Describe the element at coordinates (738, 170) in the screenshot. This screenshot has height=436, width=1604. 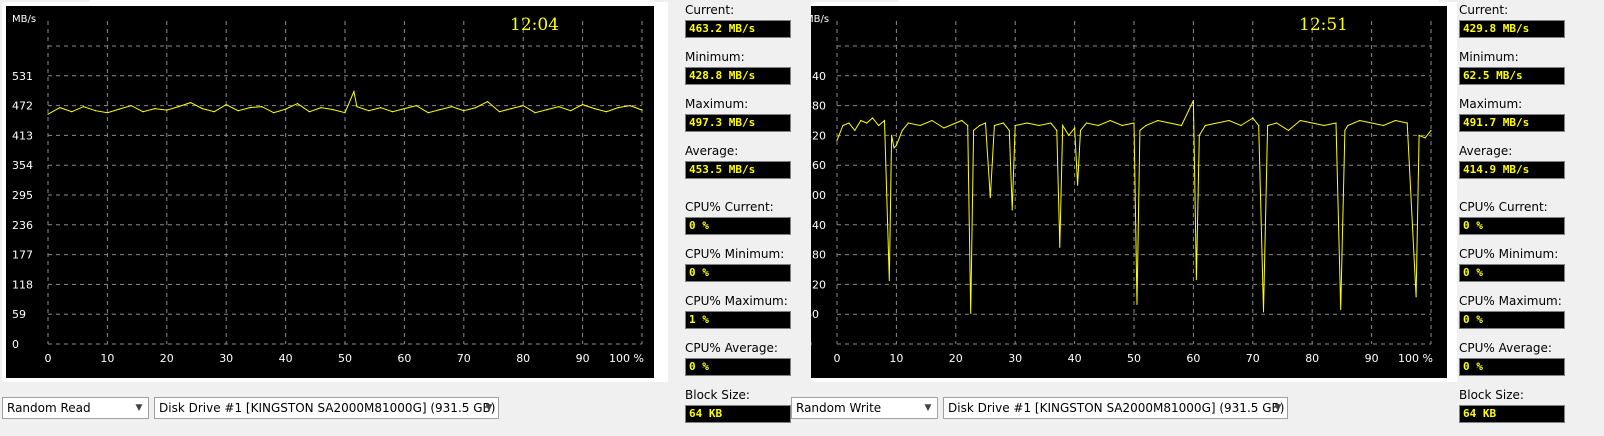
I see `stat-value-average: 453.5 MB/s` at that location.